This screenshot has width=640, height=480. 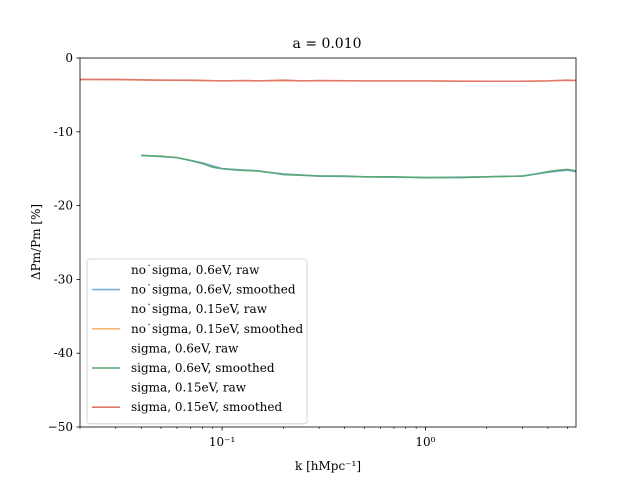 I want to click on x-tick-label: 10⁻¹, so click(x=222, y=442).